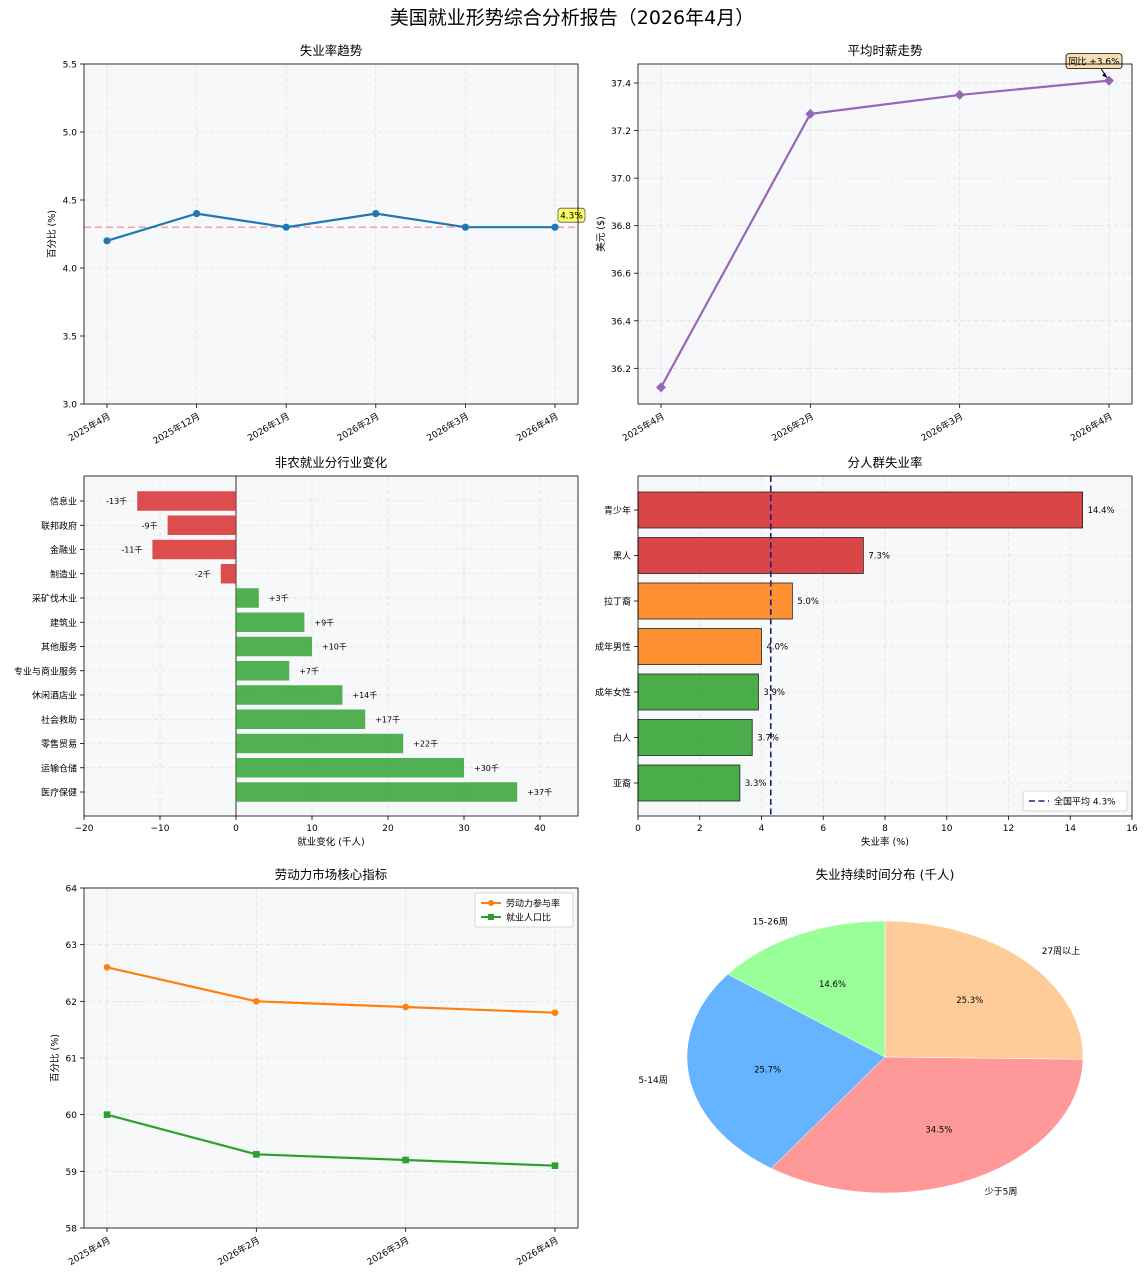 The image size is (1144, 1277). What do you see at coordinates (388, 829) in the screenshot?
I see `x-tick-label: 20` at bounding box center [388, 829].